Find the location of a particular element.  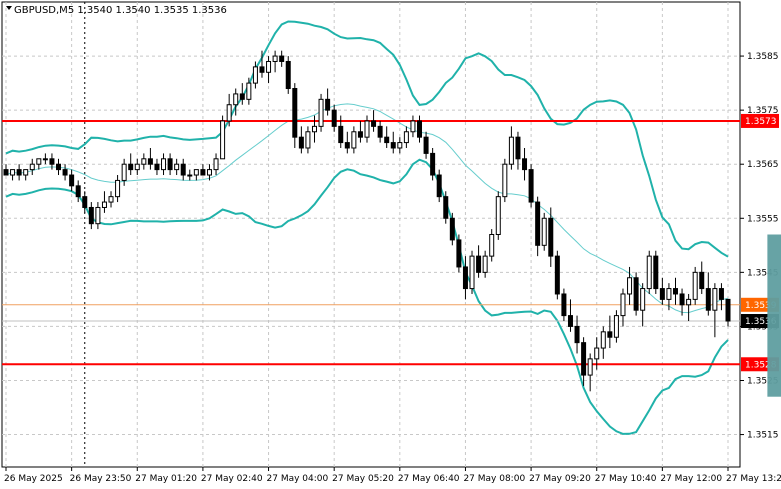

price-level-tag is located at coordinates (760, 120).